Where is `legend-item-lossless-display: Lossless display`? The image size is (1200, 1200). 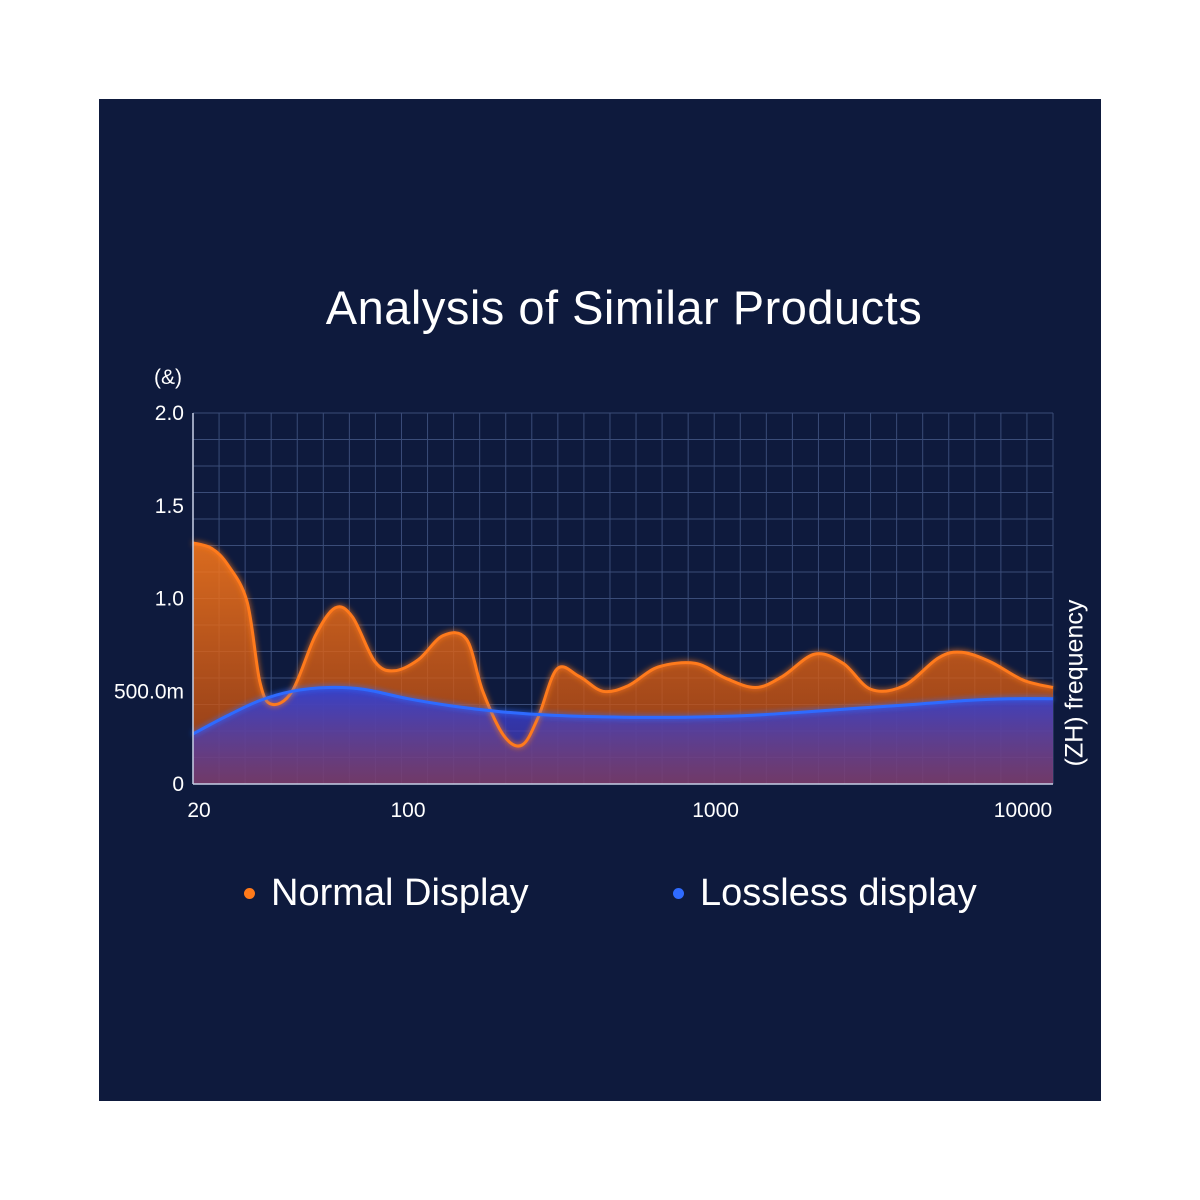 legend-item-lossless-display: Lossless display is located at coordinates (825, 893).